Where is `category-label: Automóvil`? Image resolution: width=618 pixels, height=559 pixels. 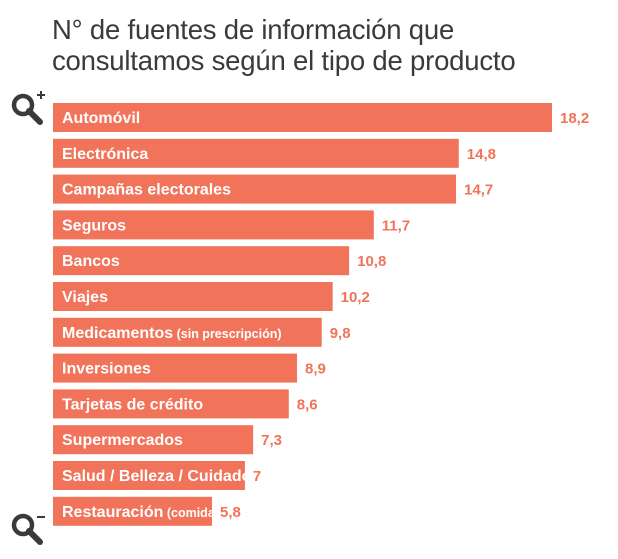
category-label: Automóvil is located at coordinates (101, 118).